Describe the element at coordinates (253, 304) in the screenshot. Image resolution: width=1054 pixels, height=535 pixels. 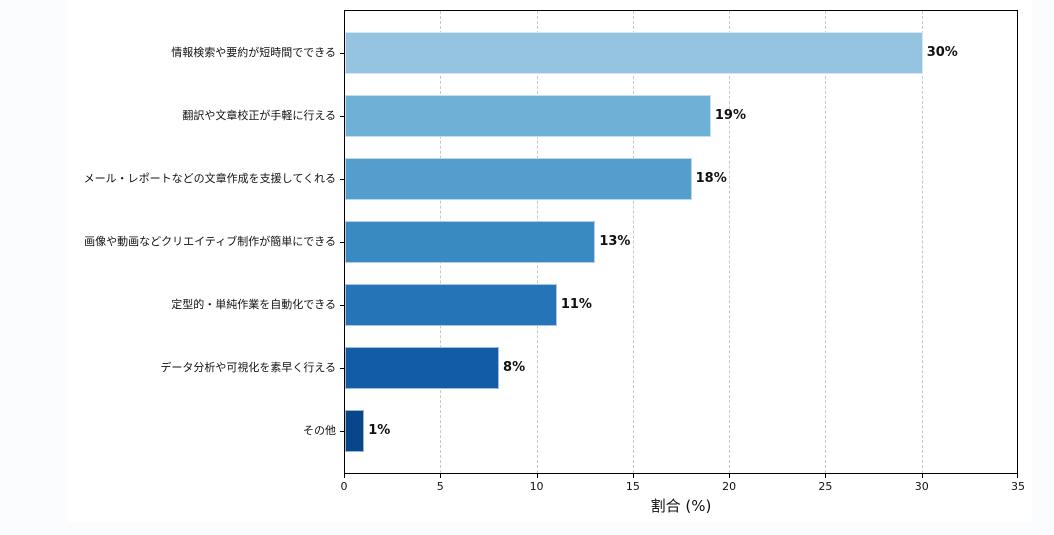
I see `y-tick-label: 定型的・単純作業を自動化できる` at that location.